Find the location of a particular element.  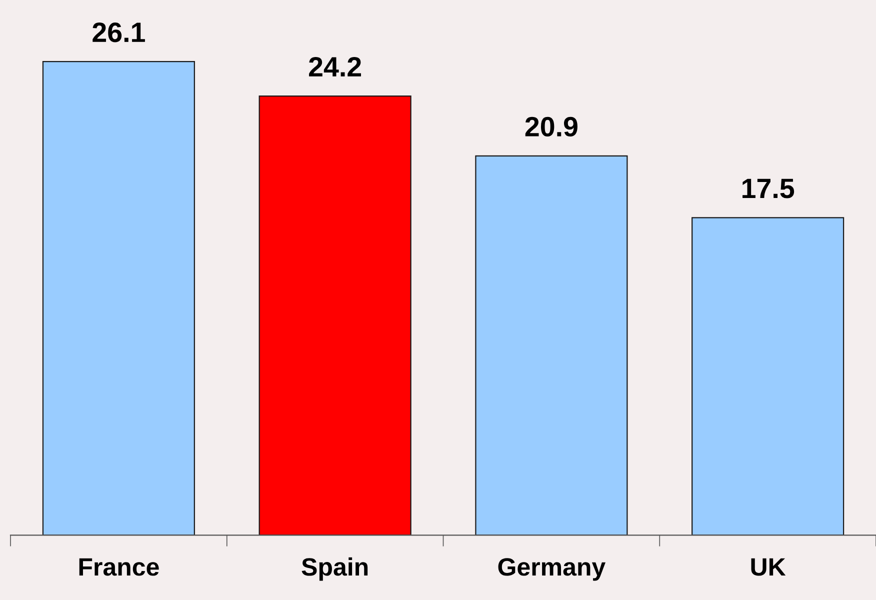

data-label: 17.5 is located at coordinates (768, 188).